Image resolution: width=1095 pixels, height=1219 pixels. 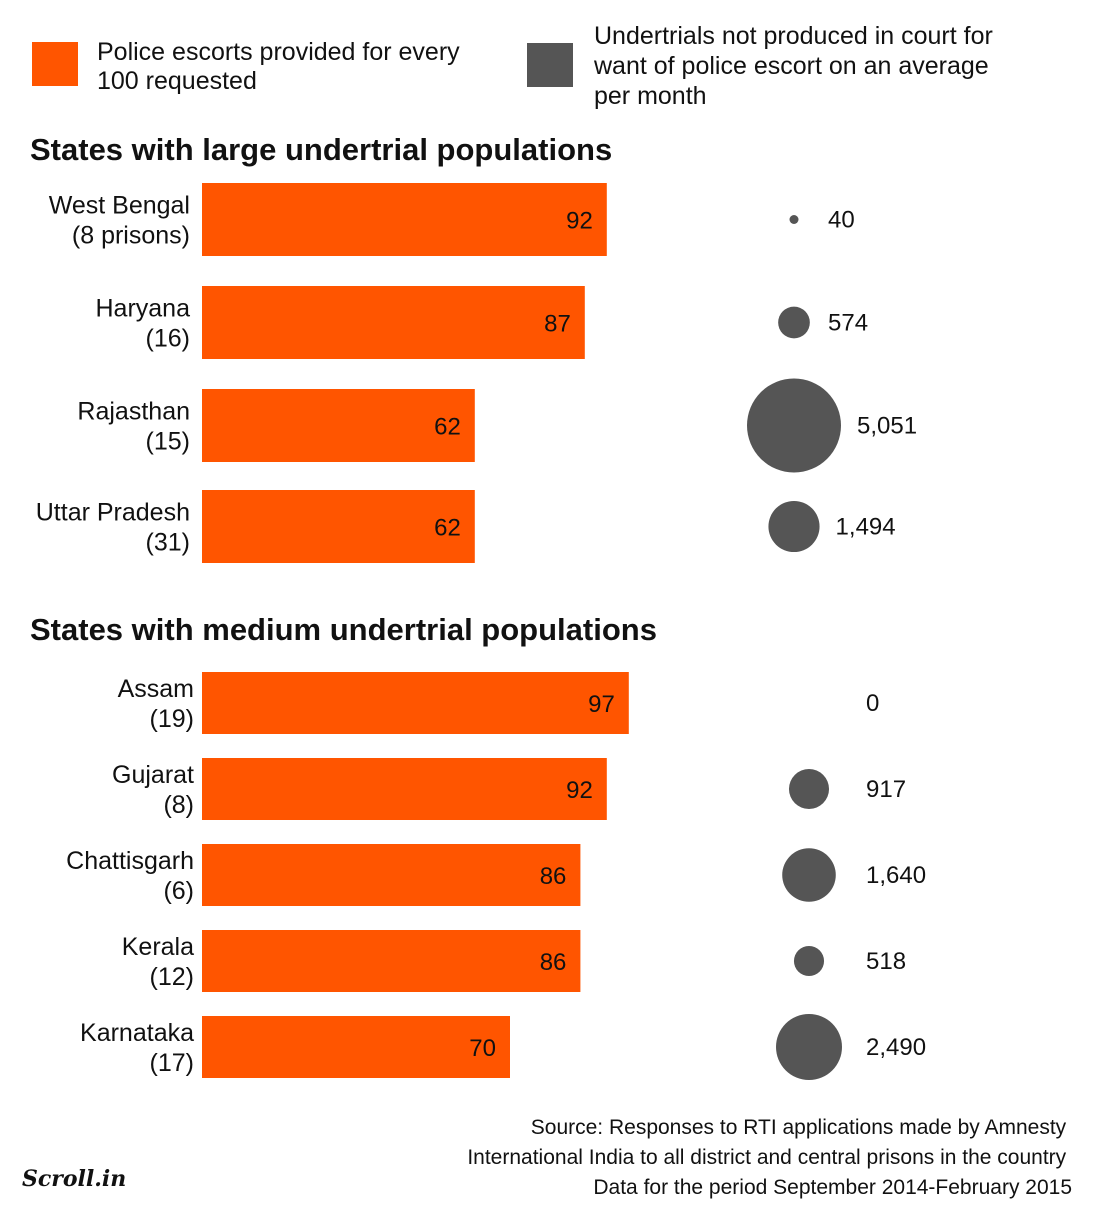 What do you see at coordinates (338, 425) in the screenshot?
I see `bar-rajasthan` at bounding box center [338, 425].